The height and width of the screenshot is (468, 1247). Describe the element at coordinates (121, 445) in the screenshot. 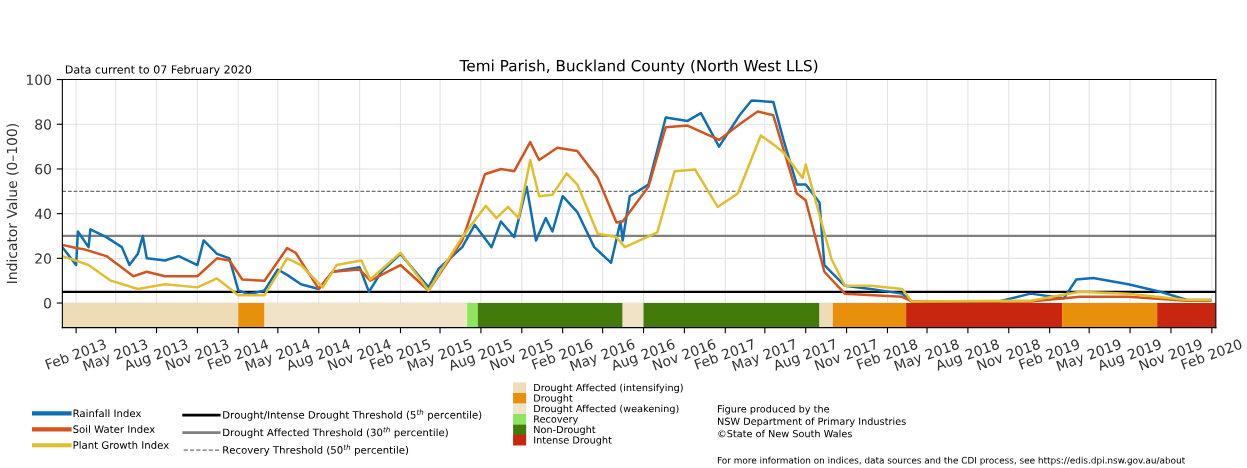

I see `legend-label: Plant Growth Index` at that location.